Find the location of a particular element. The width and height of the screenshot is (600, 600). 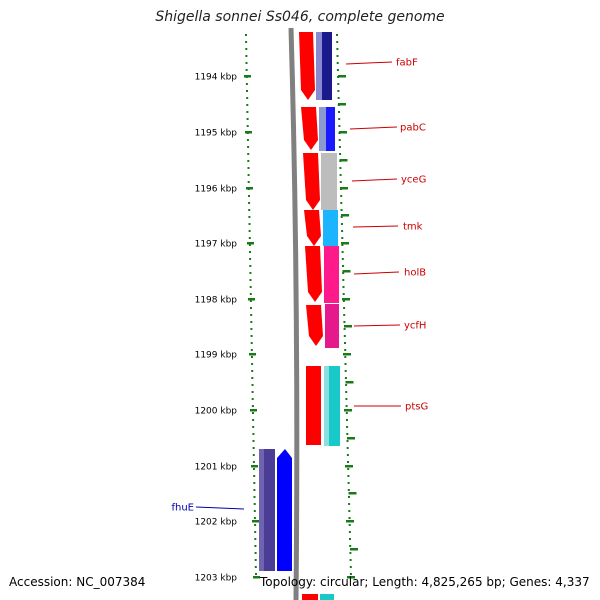

gene-leader-line is located at coordinates (220, 508).